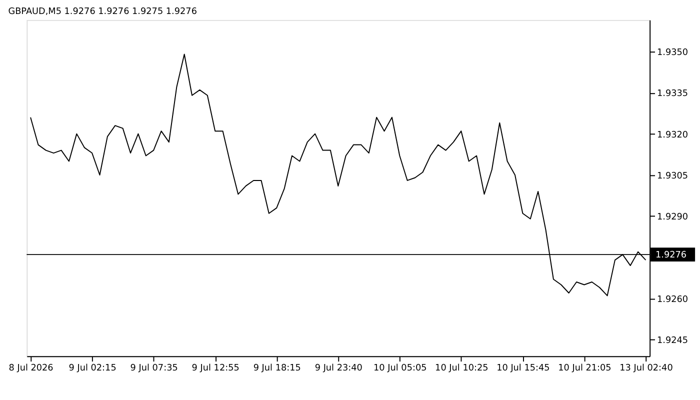 Image resolution: width=700 pixels, height=400 pixels. What do you see at coordinates (672, 299) in the screenshot?
I see `y-tick-label: 1.9260` at bounding box center [672, 299].